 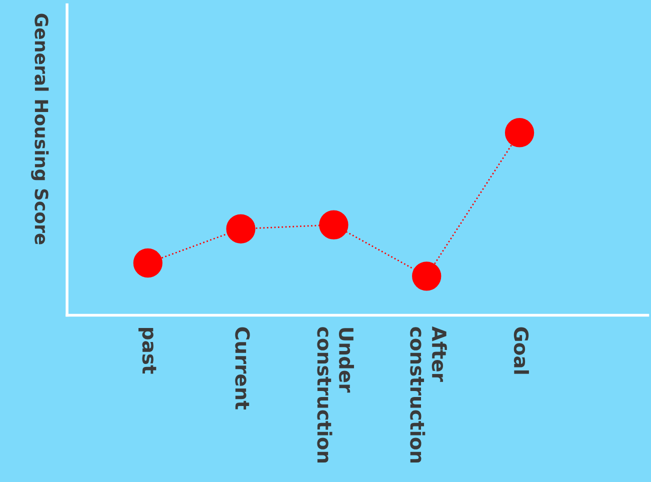 I want to click on x-tick-label: Current, so click(x=242, y=368).